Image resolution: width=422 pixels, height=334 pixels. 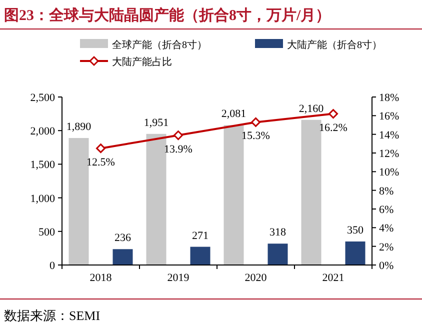 I want to click on y-tick-label: 1,500, so click(x=43, y=165).